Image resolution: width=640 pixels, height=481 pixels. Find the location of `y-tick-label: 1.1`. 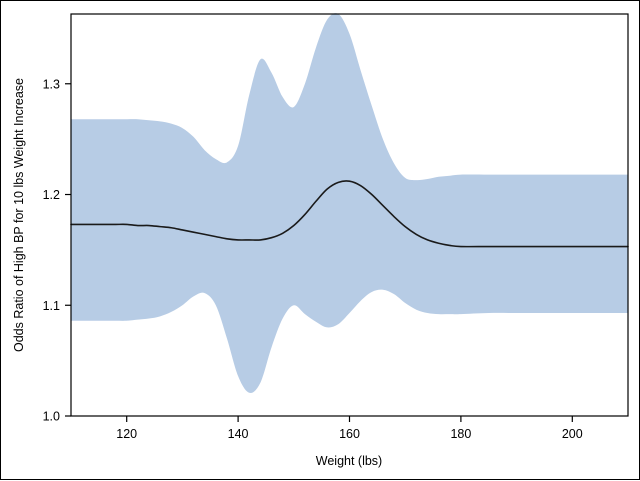

y-tick-label: 1.1 is located at coordinates (51, 306).